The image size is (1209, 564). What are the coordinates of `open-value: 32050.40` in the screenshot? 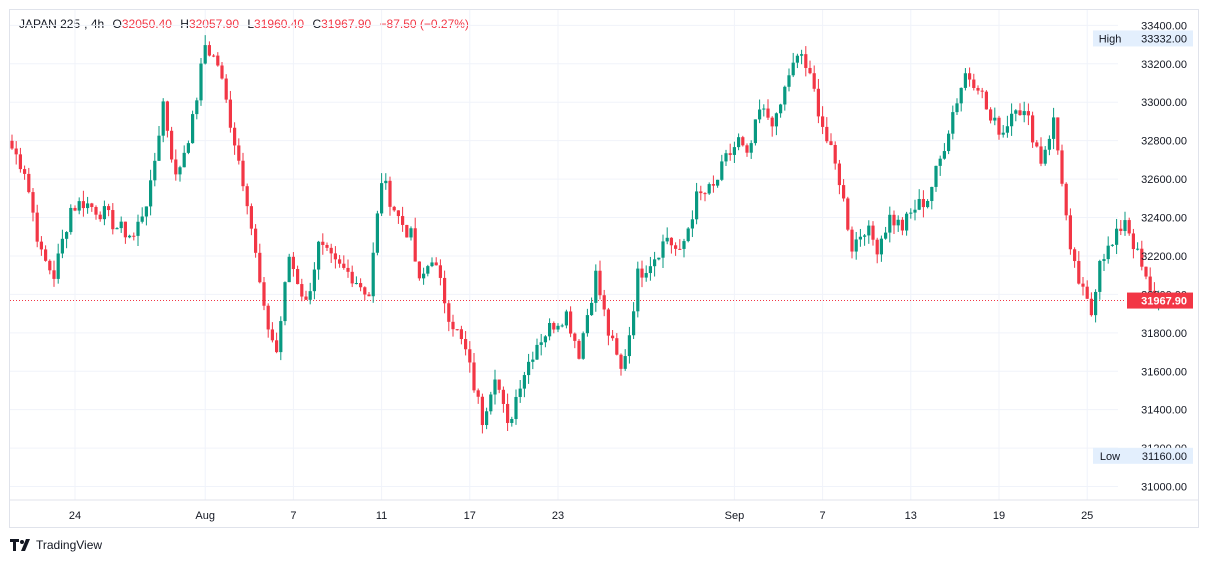 It's located at (146, 24).